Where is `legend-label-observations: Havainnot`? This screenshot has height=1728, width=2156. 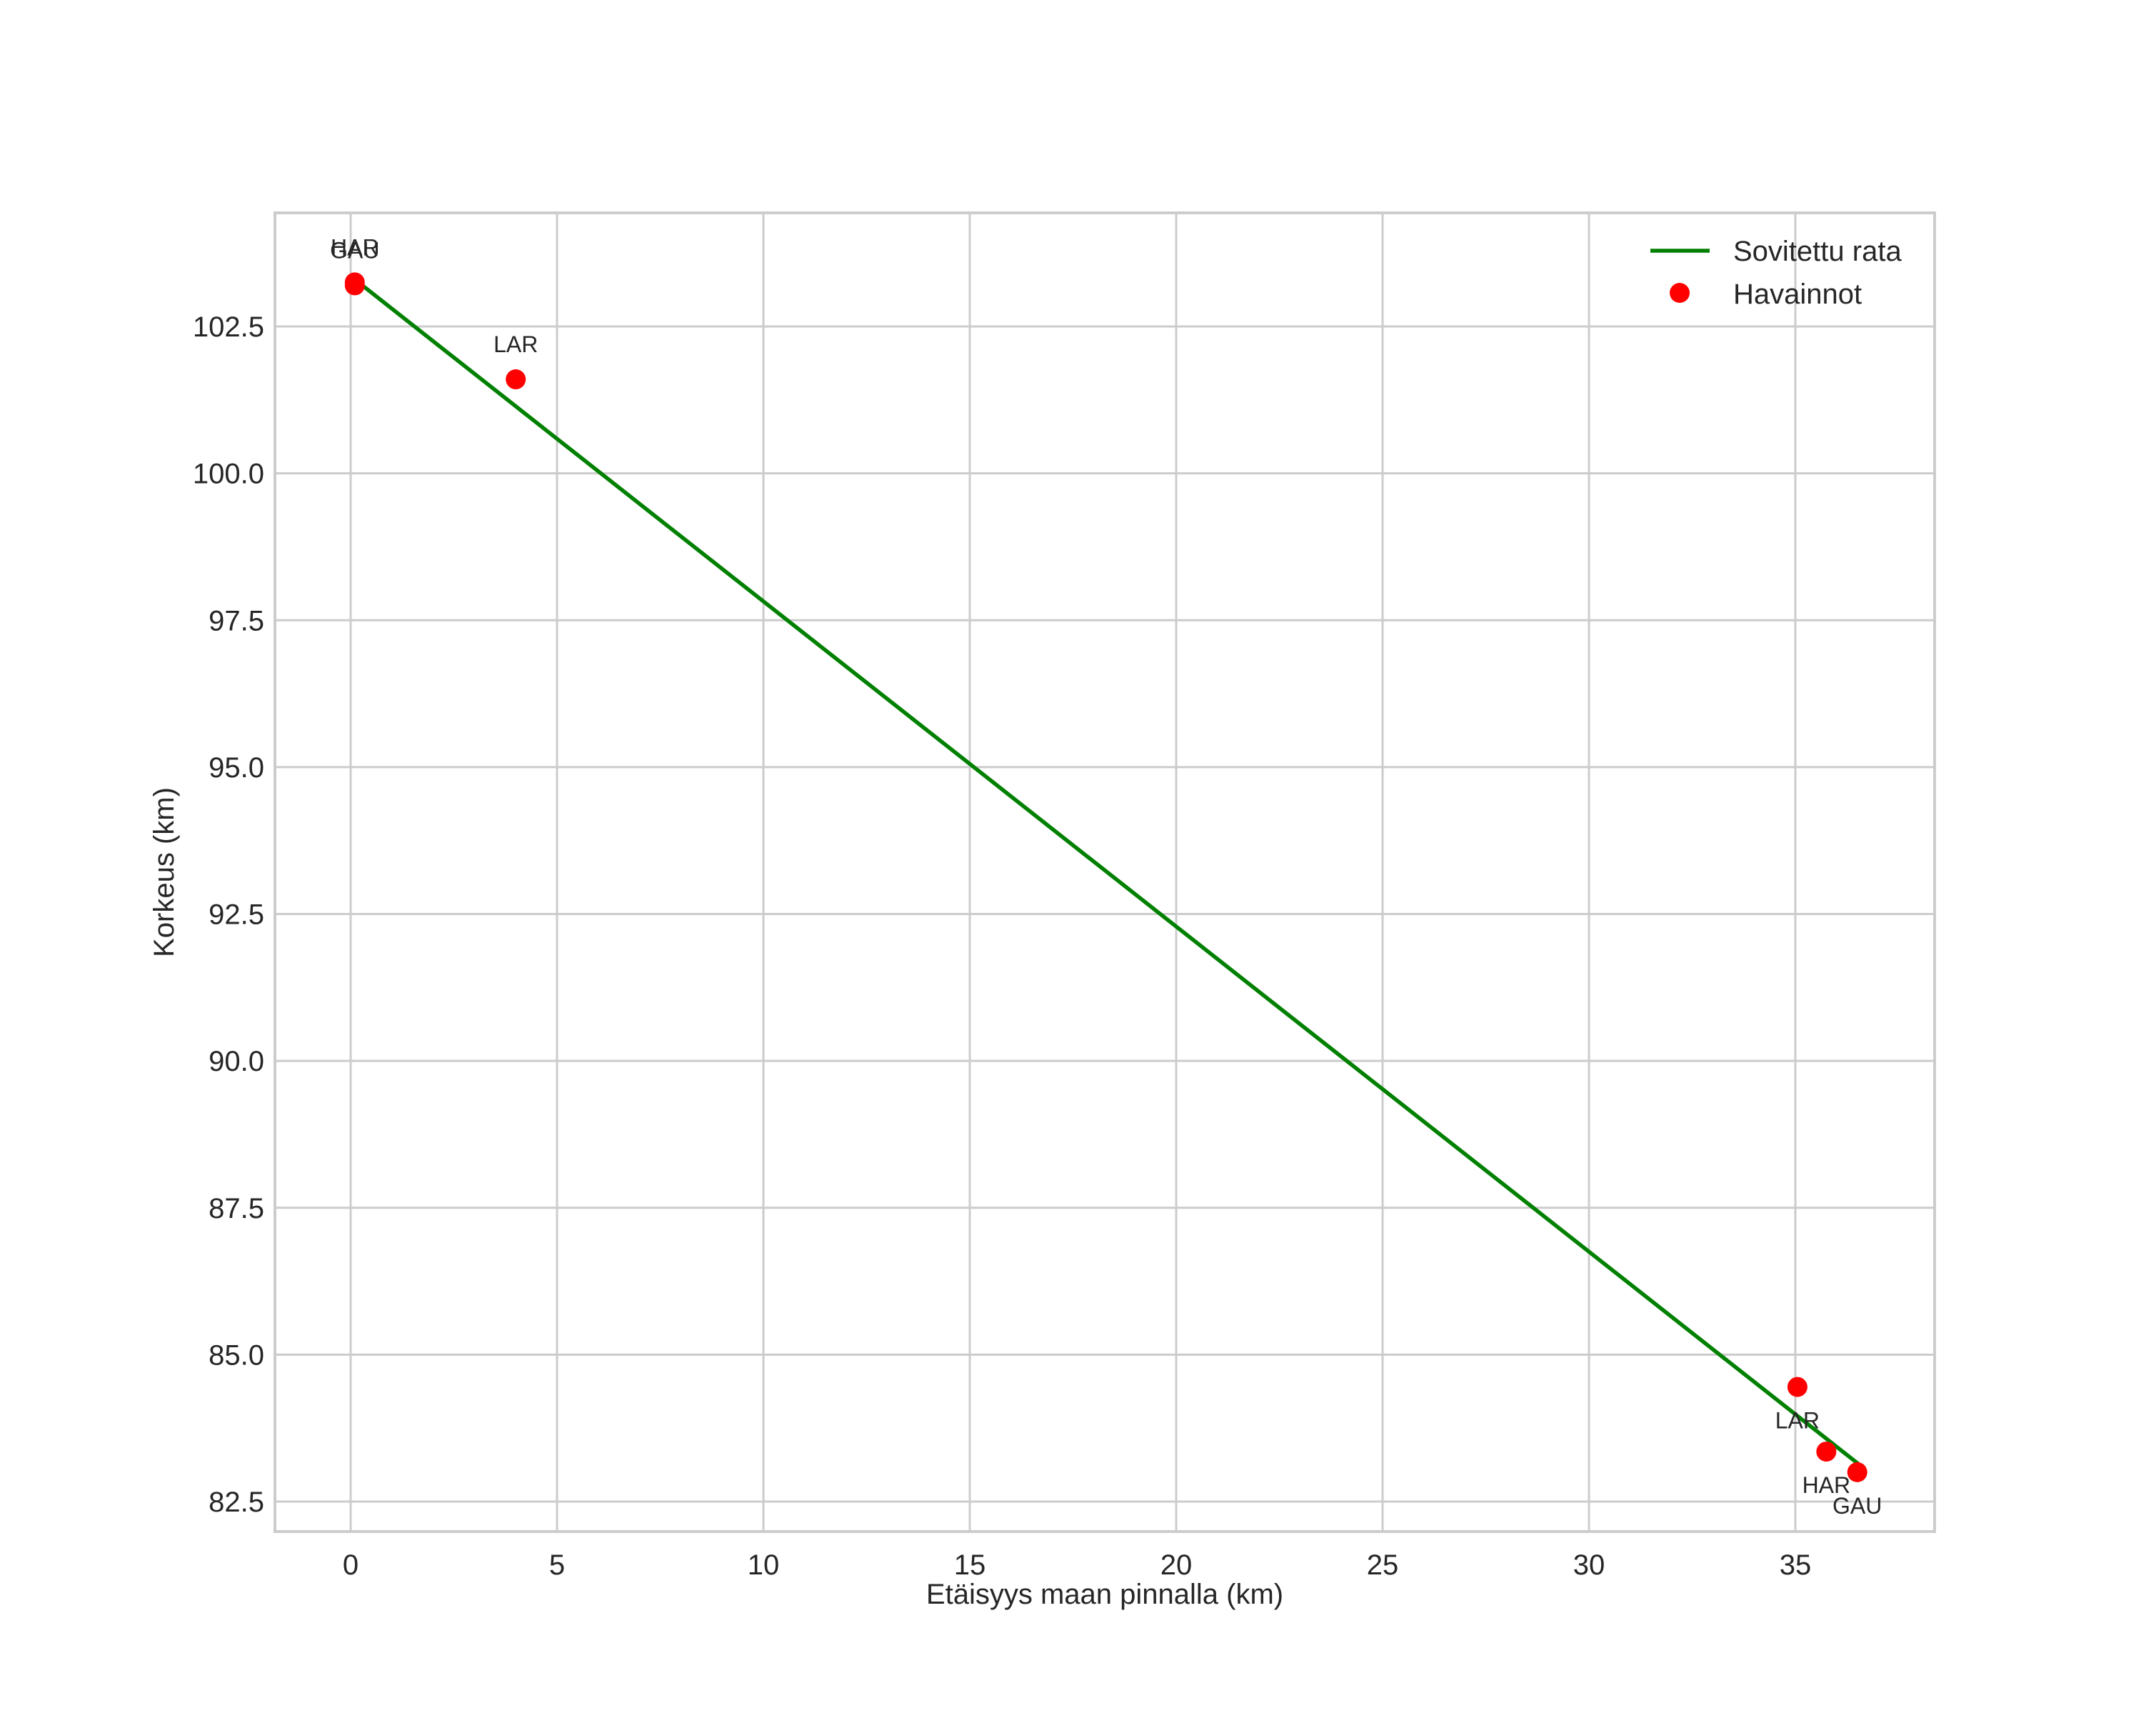
legend-label-observations: Havainnot is located at coordinates (1798, 294).